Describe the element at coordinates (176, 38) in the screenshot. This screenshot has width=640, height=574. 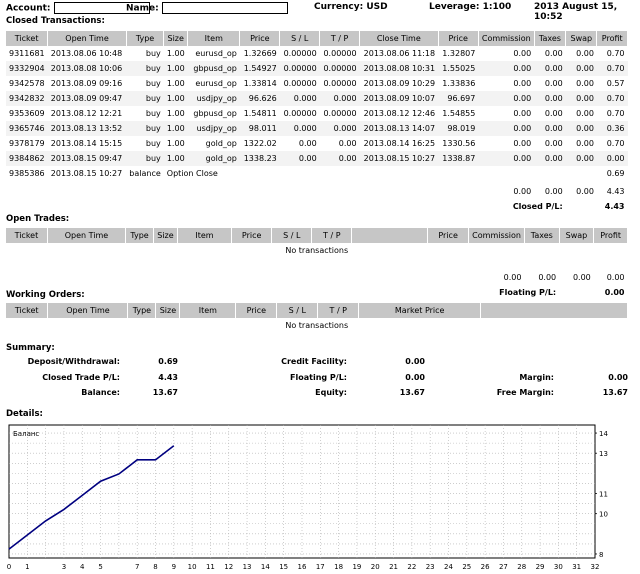
I see `closed-col-header: Size` at that location.